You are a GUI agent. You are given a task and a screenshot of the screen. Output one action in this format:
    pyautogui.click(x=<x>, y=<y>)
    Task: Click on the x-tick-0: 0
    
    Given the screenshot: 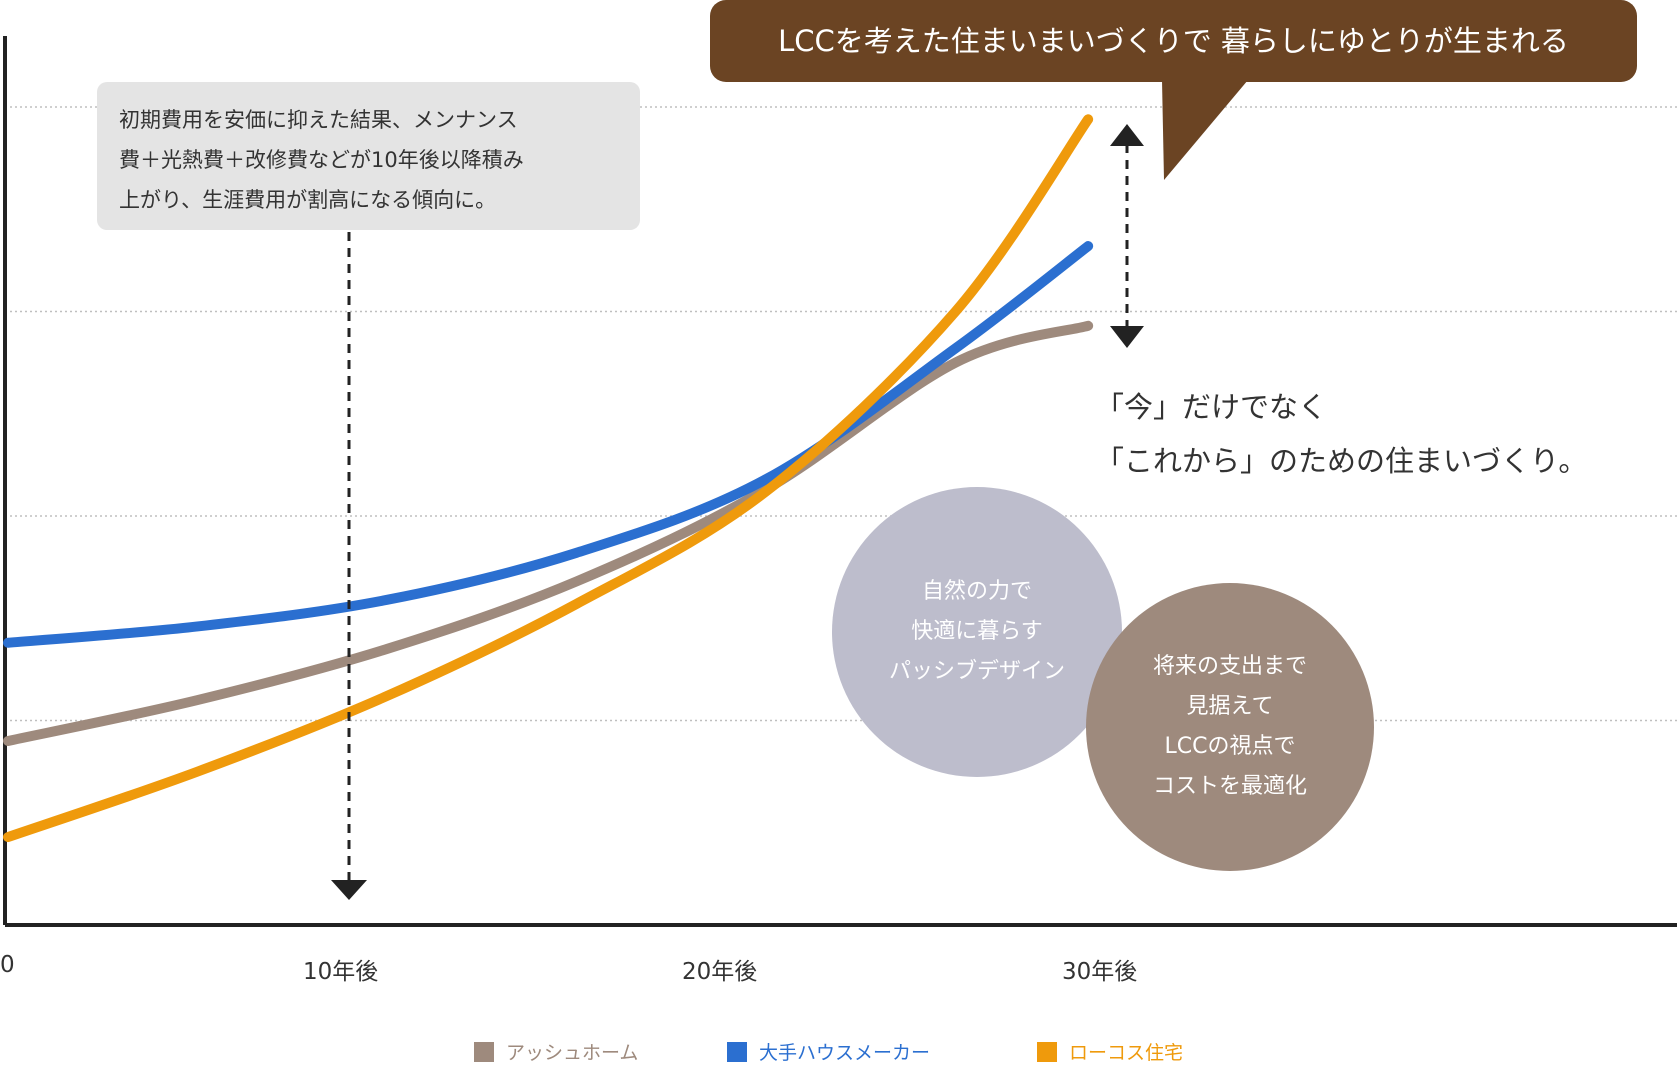 What is the action you would take?
    pyautogui.click(x=7, y=965)
    